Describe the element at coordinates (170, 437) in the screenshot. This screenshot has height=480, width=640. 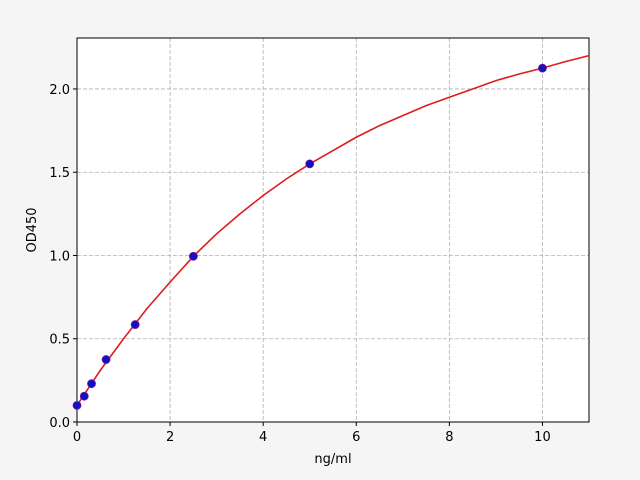
I see `x-tick-label: 2` at that location.